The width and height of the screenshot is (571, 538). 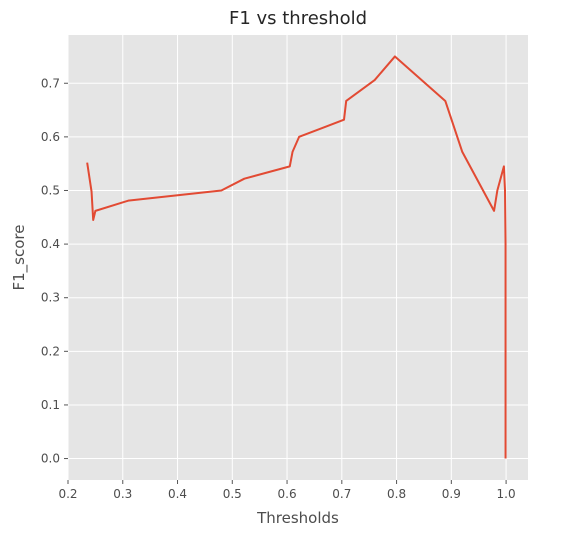 What do you see at coordinates (297, 518) in the screenshot?
I see `x-axis-label: Thresholds` at bounding box center [297, 518].